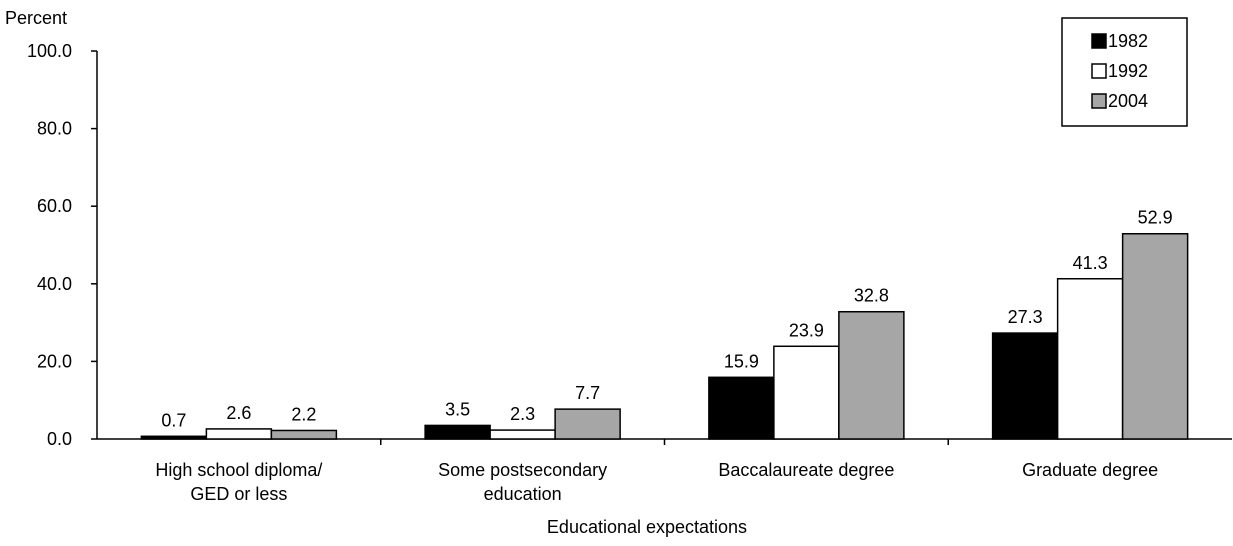 This screenshot has height=546, width=1233. Describe the element at coordinates (238, 413) in the screenshot. I see `data-label: 2.6` at that location.